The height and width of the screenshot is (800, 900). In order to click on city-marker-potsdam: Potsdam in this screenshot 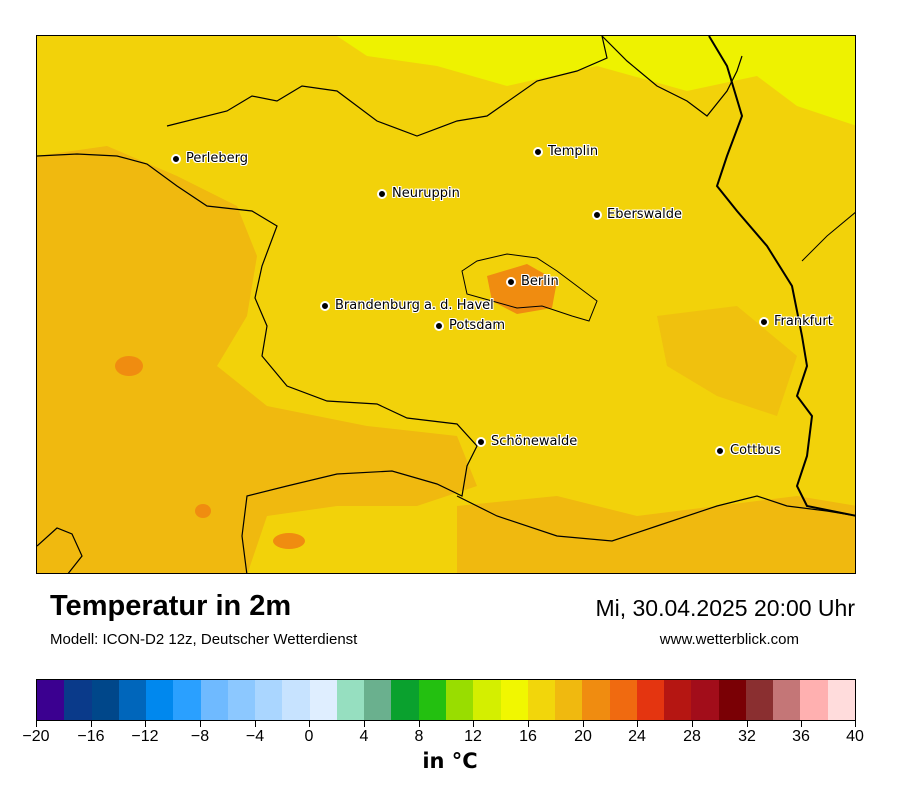, I will do `click(469, 325)`.